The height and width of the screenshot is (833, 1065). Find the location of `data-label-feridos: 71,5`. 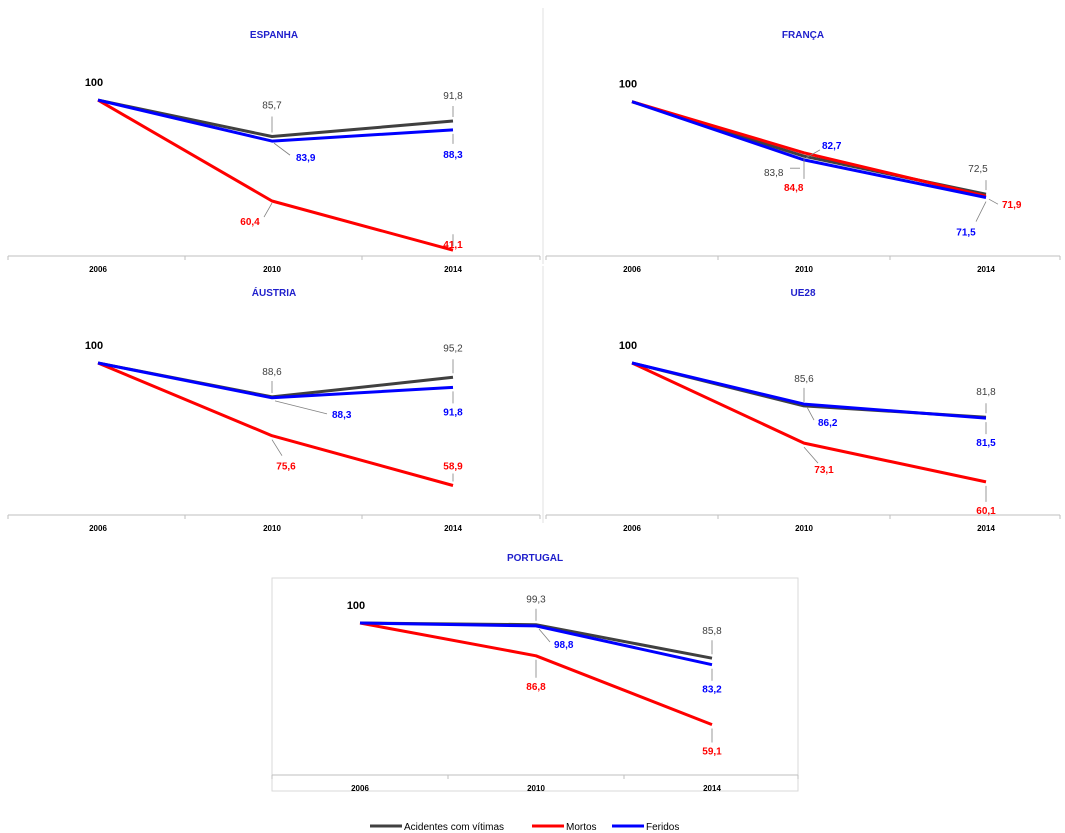

data-label-feridos: 71,5 is located at coordinates (966, 233).